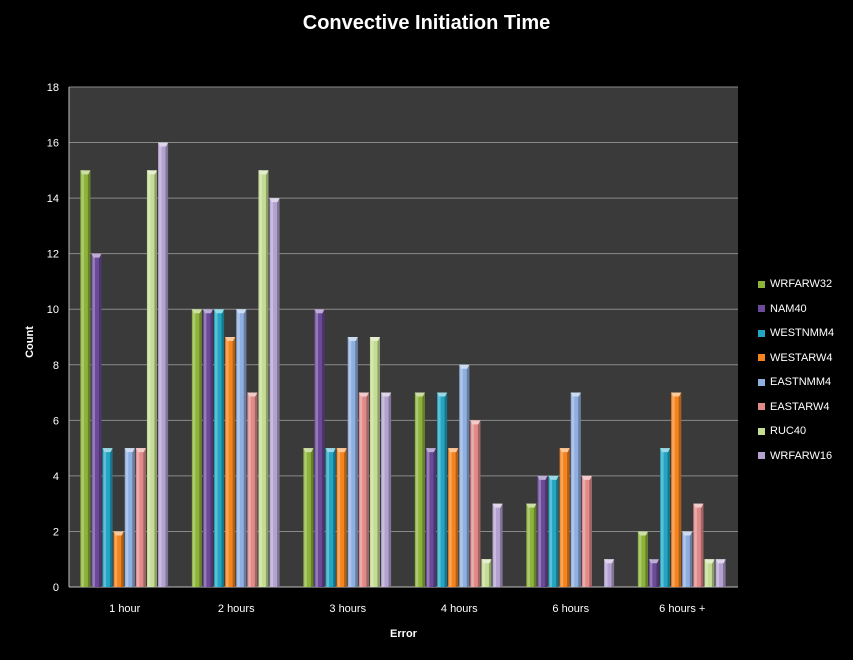 The height and width of the screenshot is (660, 853). What do you see at coordinates (570, 609) in the screenshot?
I see `x-tick-label: 6 hours` at bounding box center [570, 609].